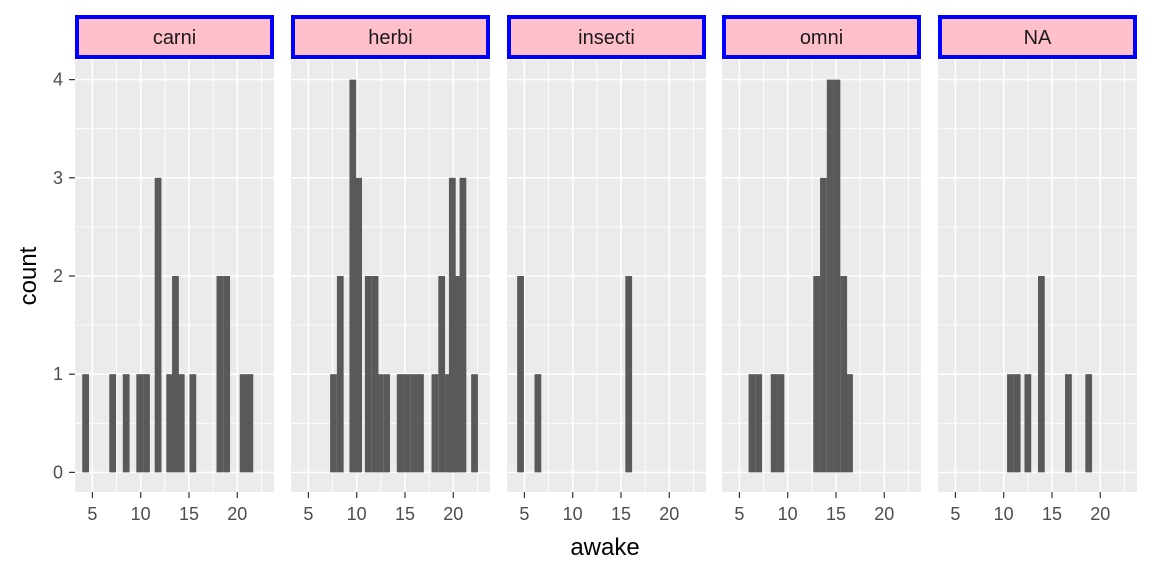 Image resolution: width=1152 pixels, height=576 pixels. Describe the element at coordinates (58, 80) in the screenshot. I see `y-tick-label: 4` at that location.